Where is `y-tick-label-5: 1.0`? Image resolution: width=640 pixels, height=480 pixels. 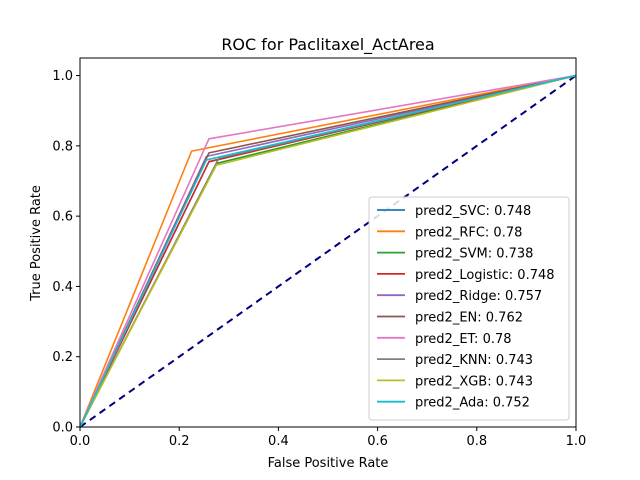 y-tick-label-5: 1.0 is located at coordinates (62, 76).